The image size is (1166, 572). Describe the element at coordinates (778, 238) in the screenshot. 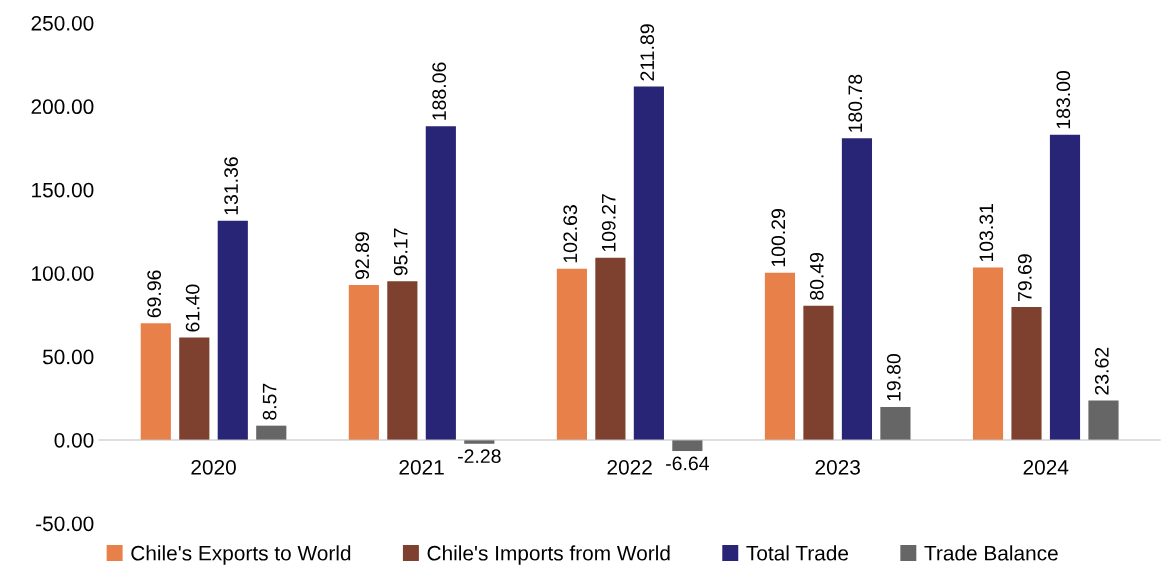

I see `data-label: 100.29` at that location.